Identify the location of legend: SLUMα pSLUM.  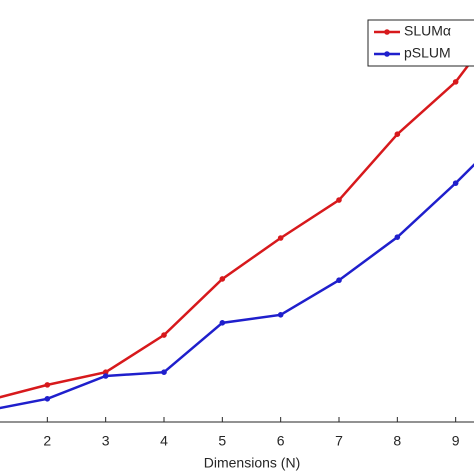
(420, 43).